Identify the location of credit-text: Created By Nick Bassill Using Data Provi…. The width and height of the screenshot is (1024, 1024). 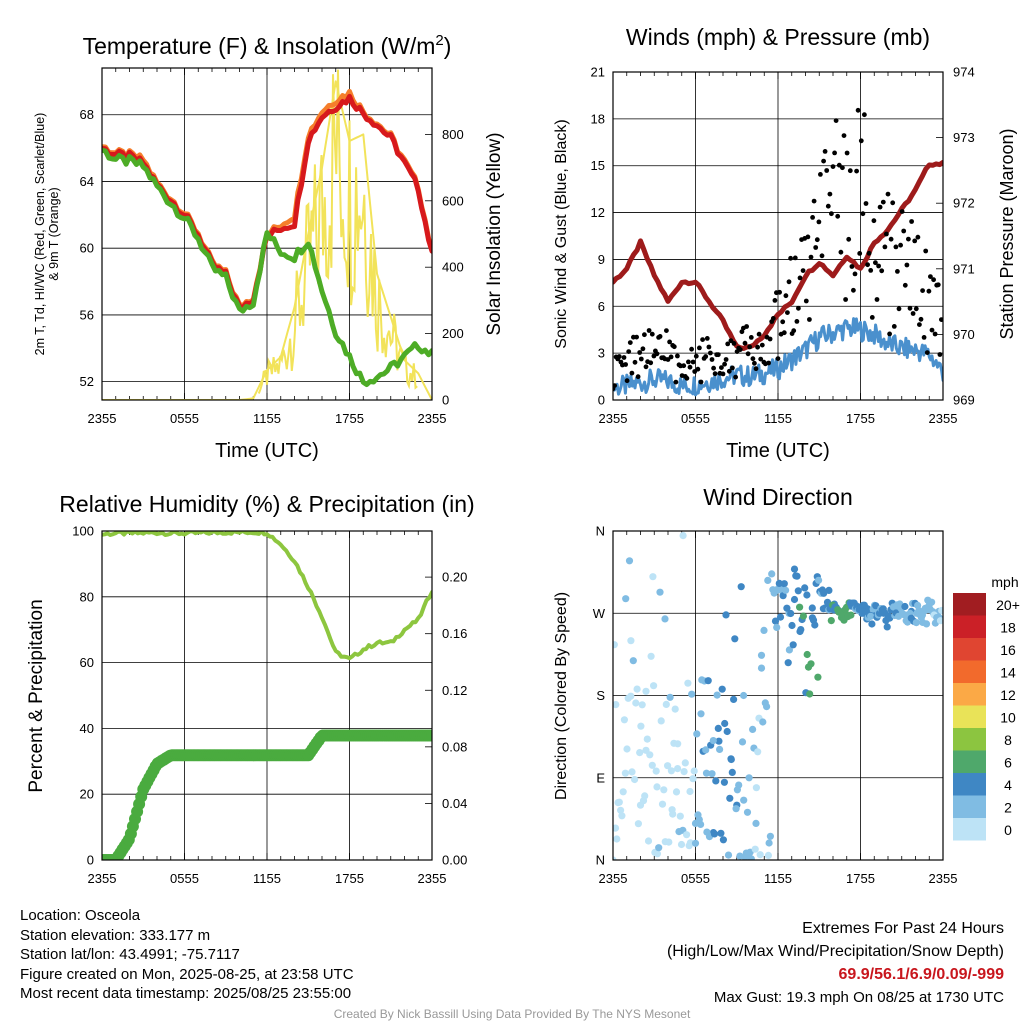
(512, 1014).